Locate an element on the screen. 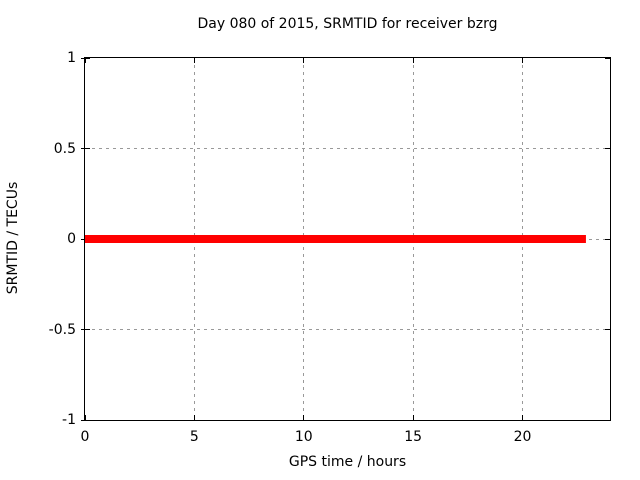 This screenshot has height=480, width=640. data-series-svg is located at coordinates (335, 239).